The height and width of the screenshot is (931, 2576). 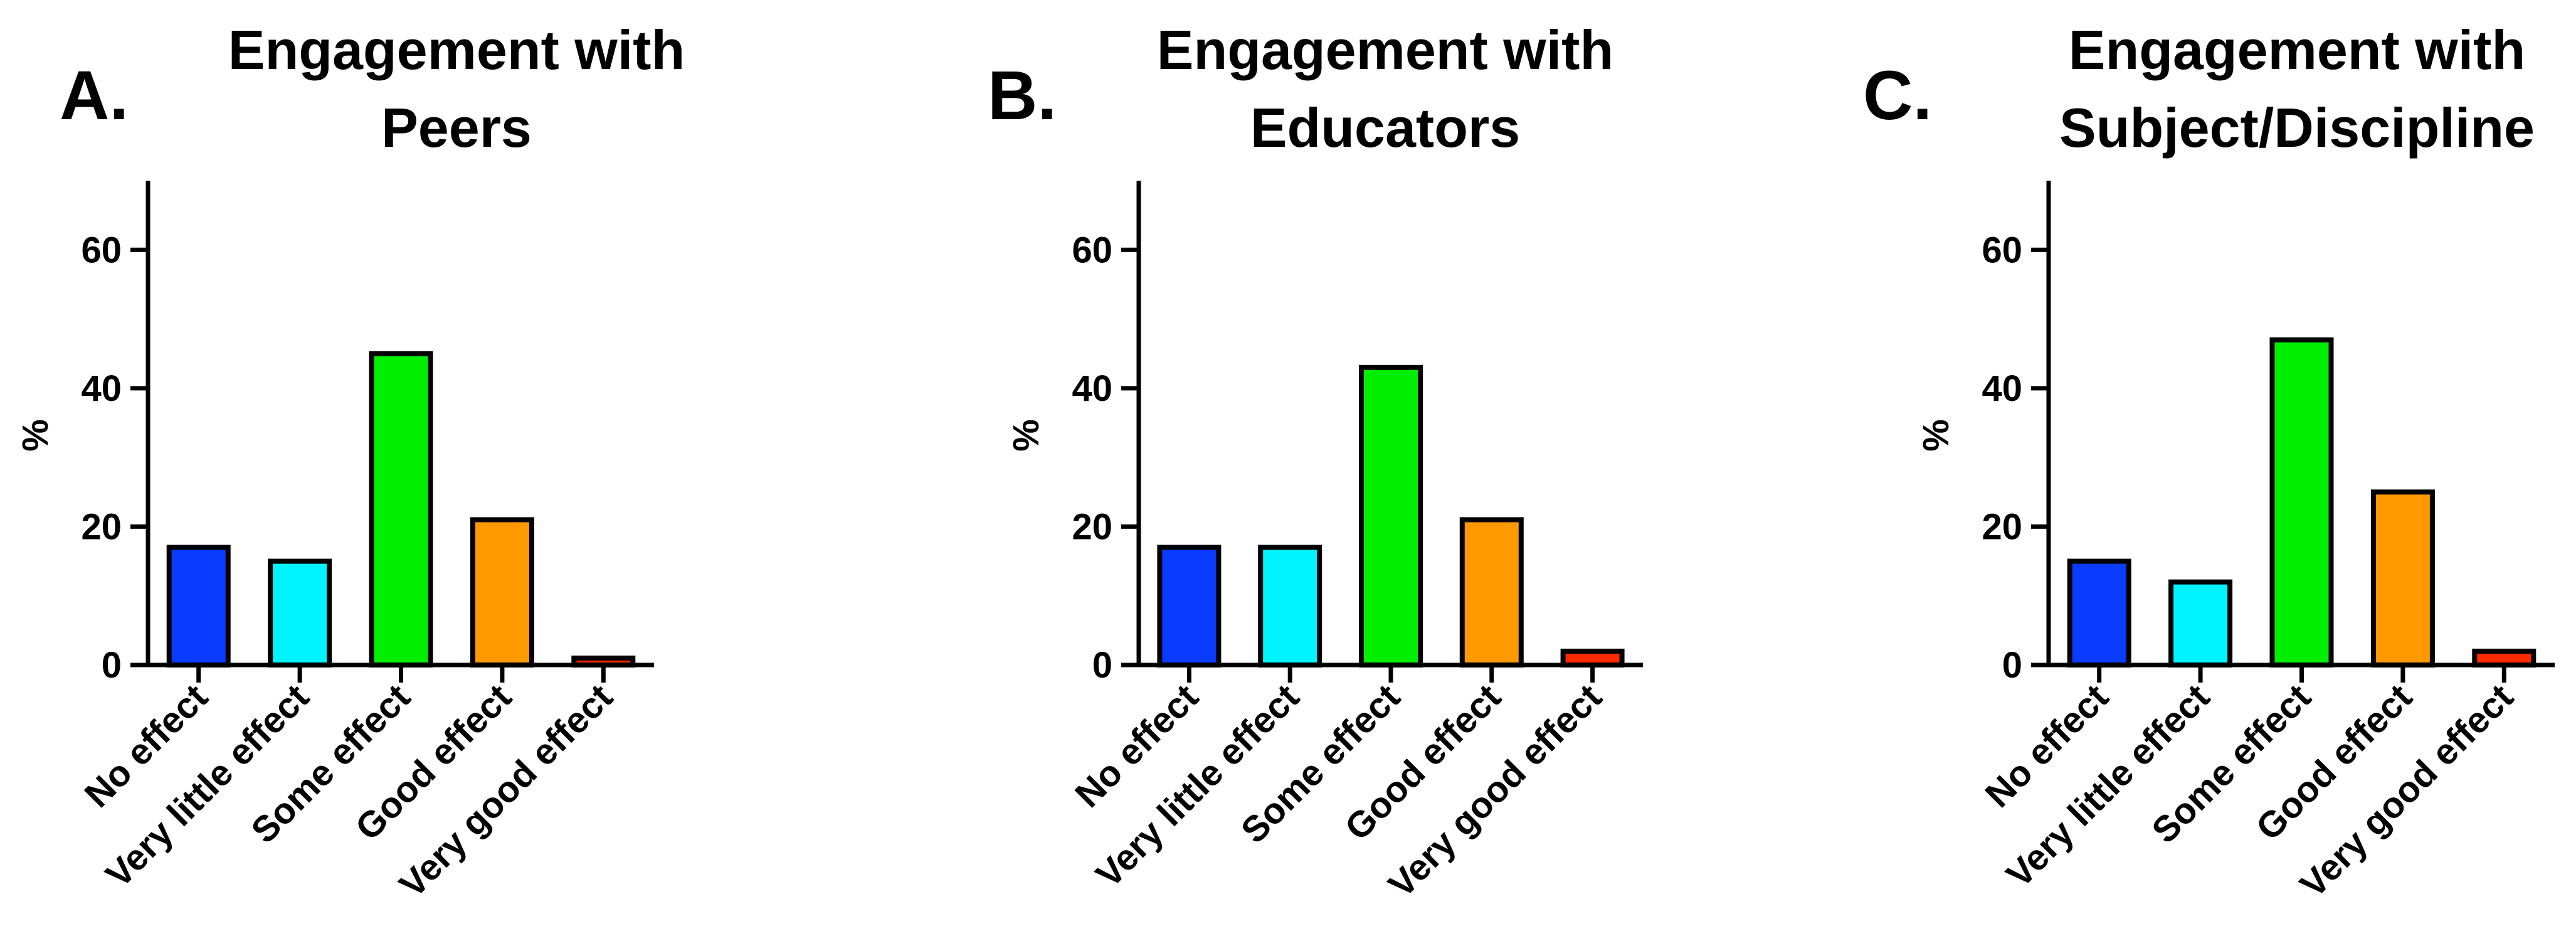 What do you see at coordinates (1385, 128) in the screenshot?
I see `chart-title: Educators` at bounding box center [1385, 128].